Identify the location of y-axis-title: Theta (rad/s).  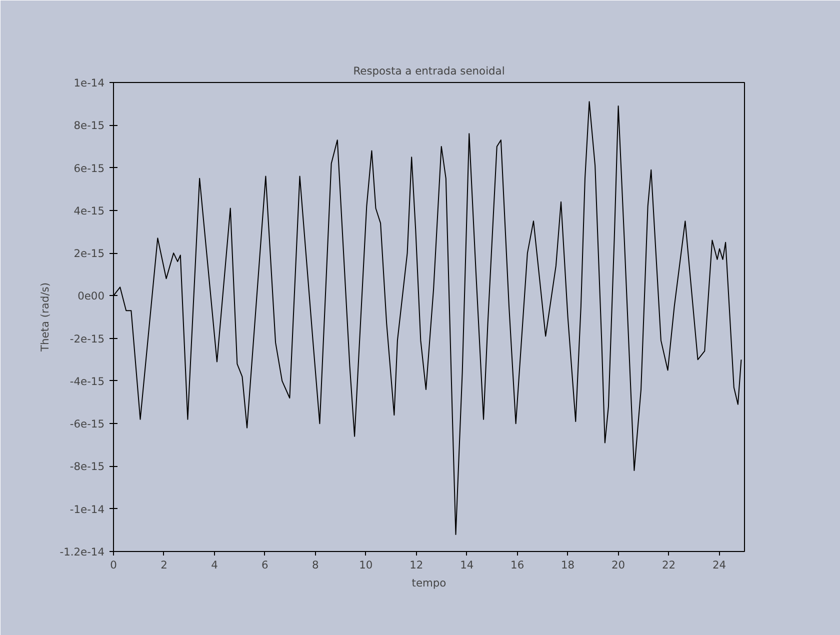
(45, 317).